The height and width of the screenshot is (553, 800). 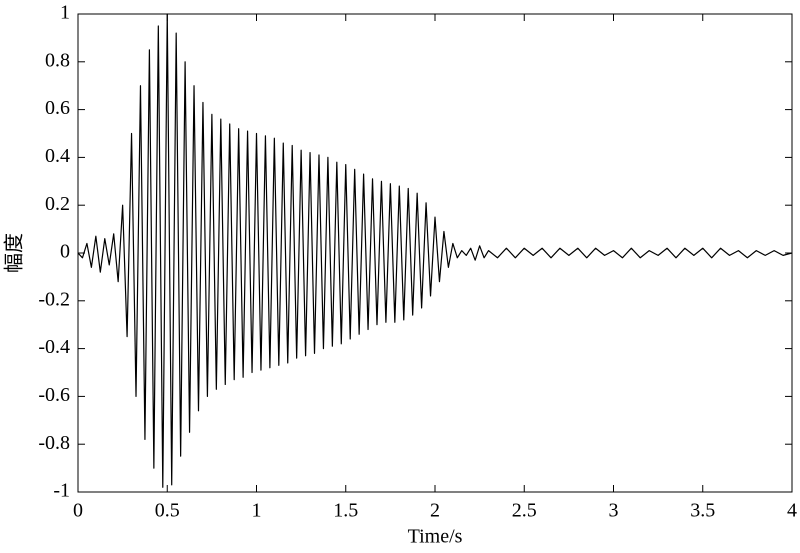 I want to click on y-tick-label: 0.8, so click(x=57, y=60).